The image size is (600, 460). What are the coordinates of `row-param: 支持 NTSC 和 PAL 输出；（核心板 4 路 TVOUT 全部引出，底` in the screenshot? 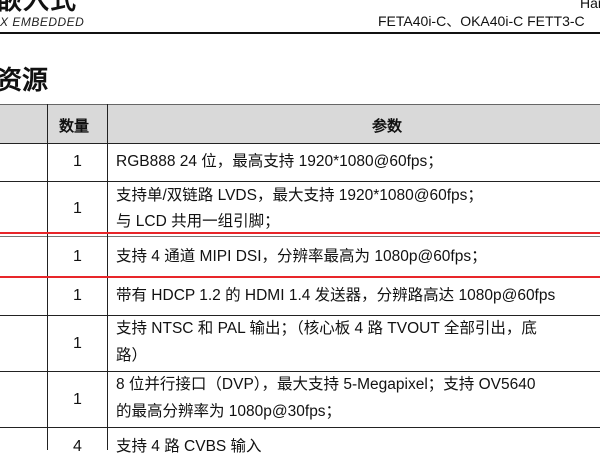 It's located at (326, 328).